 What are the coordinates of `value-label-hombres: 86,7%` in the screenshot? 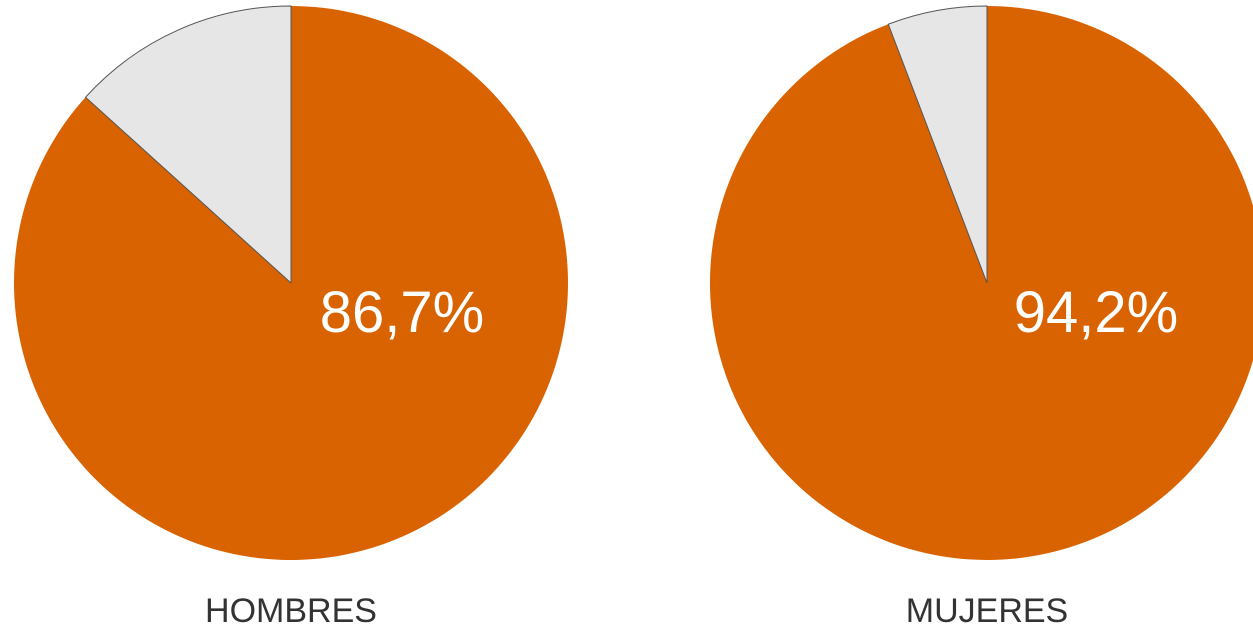 It's located at (402, 312).